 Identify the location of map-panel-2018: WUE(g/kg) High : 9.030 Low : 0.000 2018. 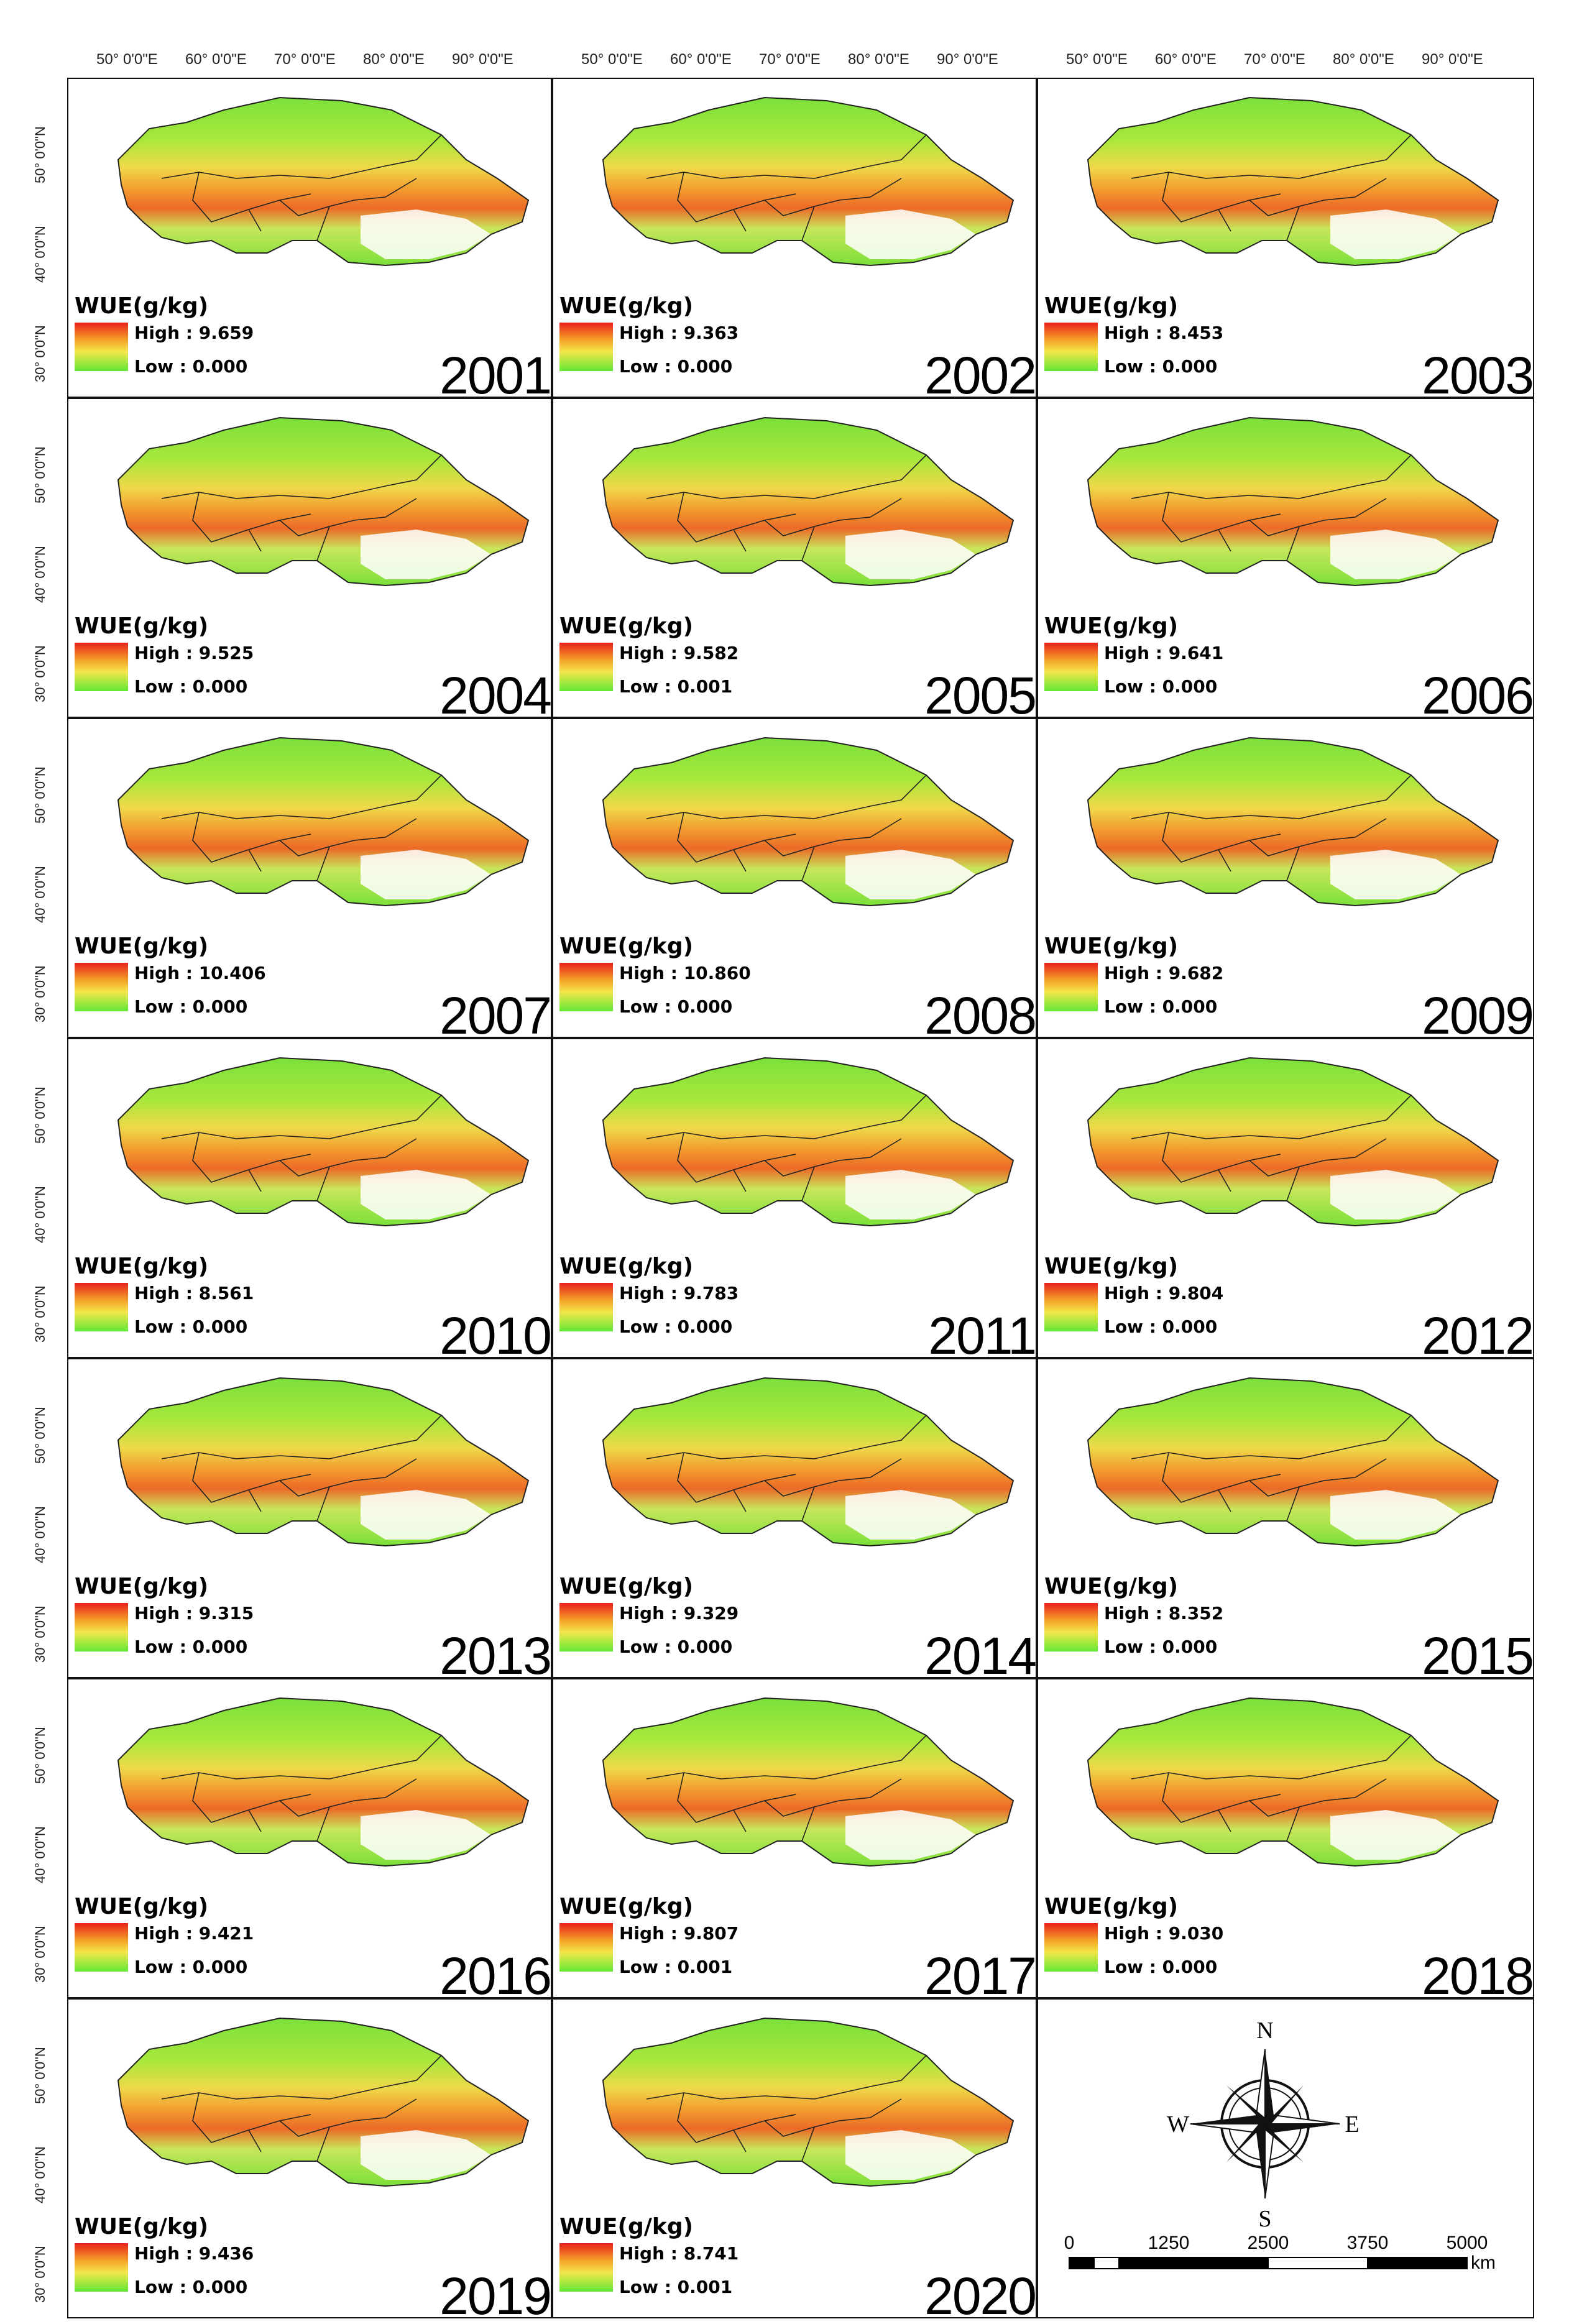
(1285, 1838).